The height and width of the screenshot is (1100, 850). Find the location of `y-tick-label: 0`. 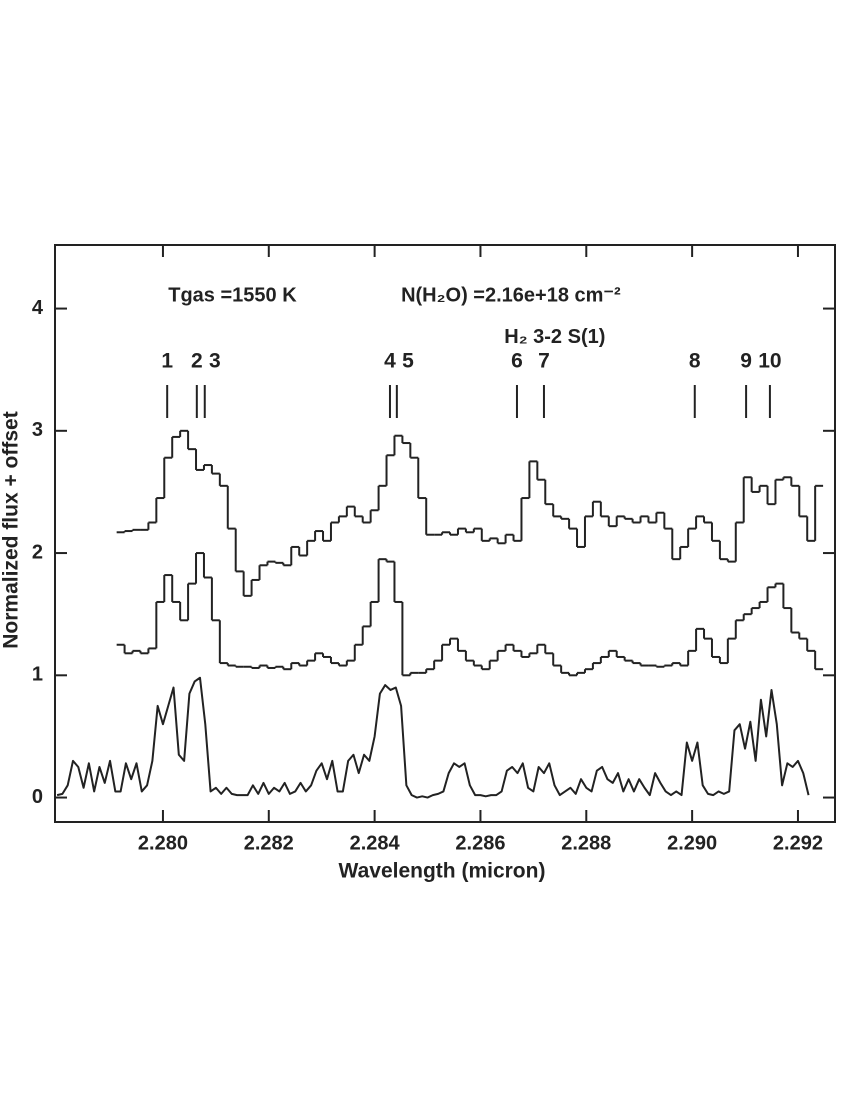

y-tick-label: 0 is located at coordinates (37, 797).